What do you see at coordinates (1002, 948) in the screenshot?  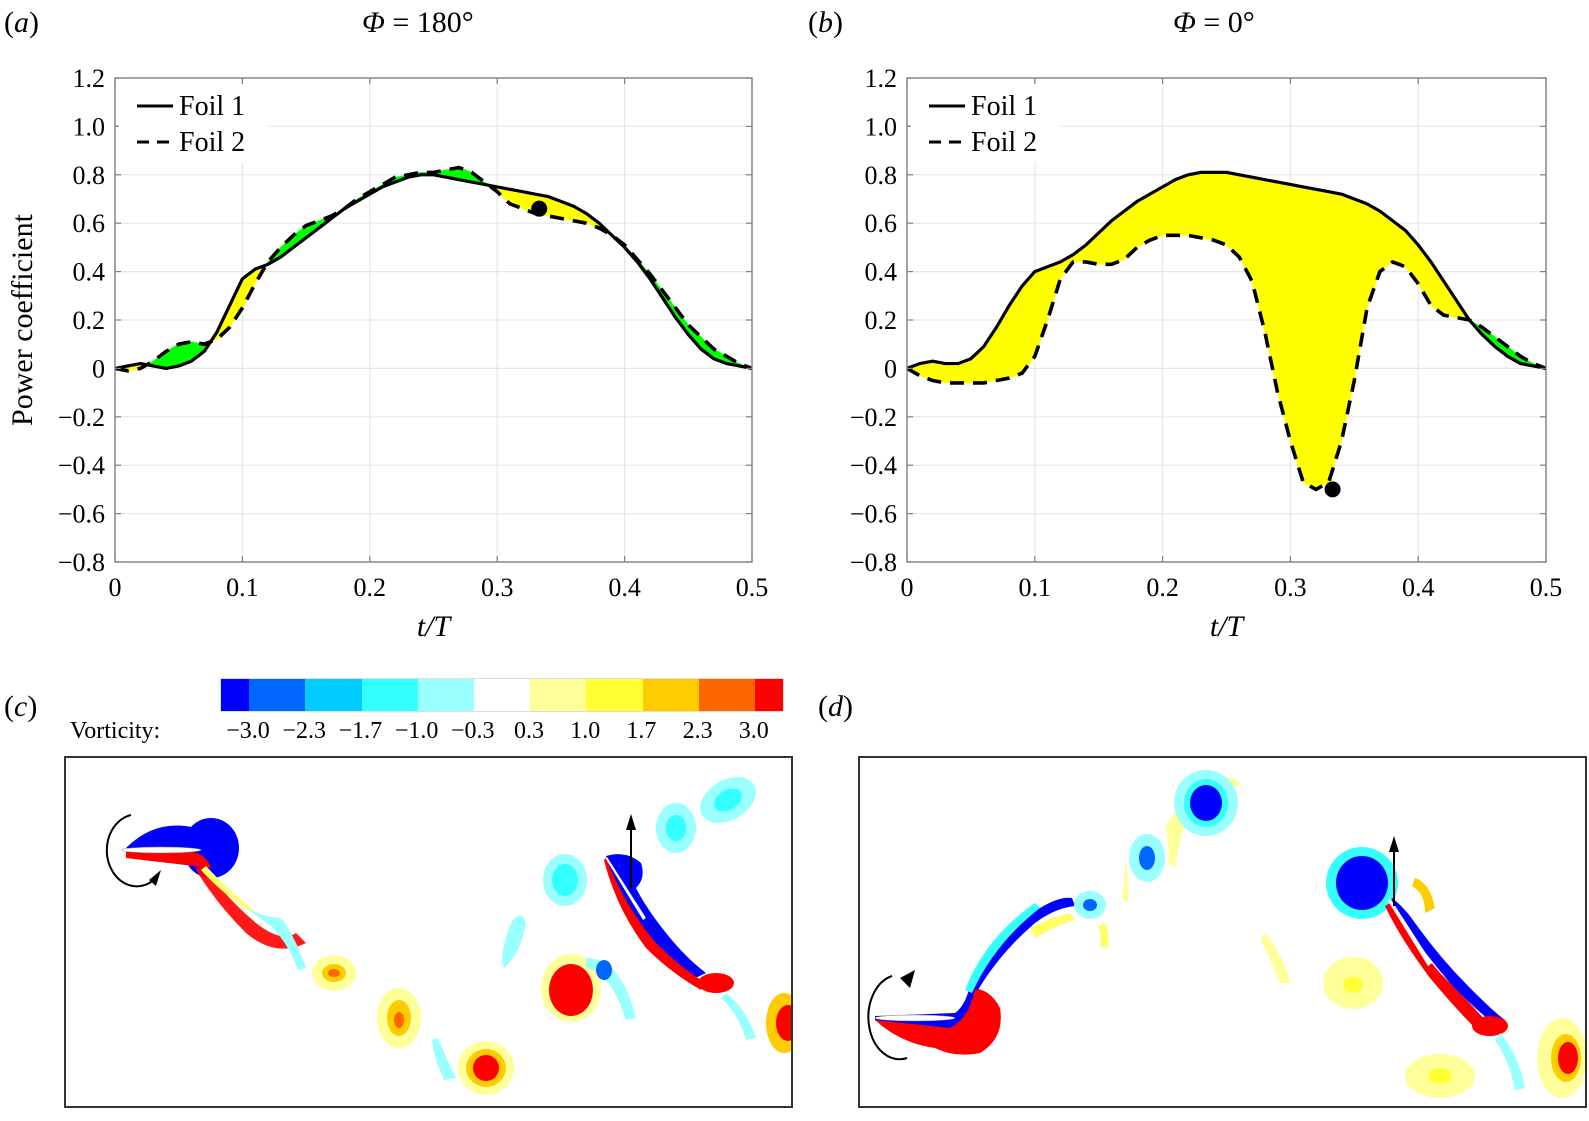 I see `shear-layer-cyan` at bounding box center [1002, 948].